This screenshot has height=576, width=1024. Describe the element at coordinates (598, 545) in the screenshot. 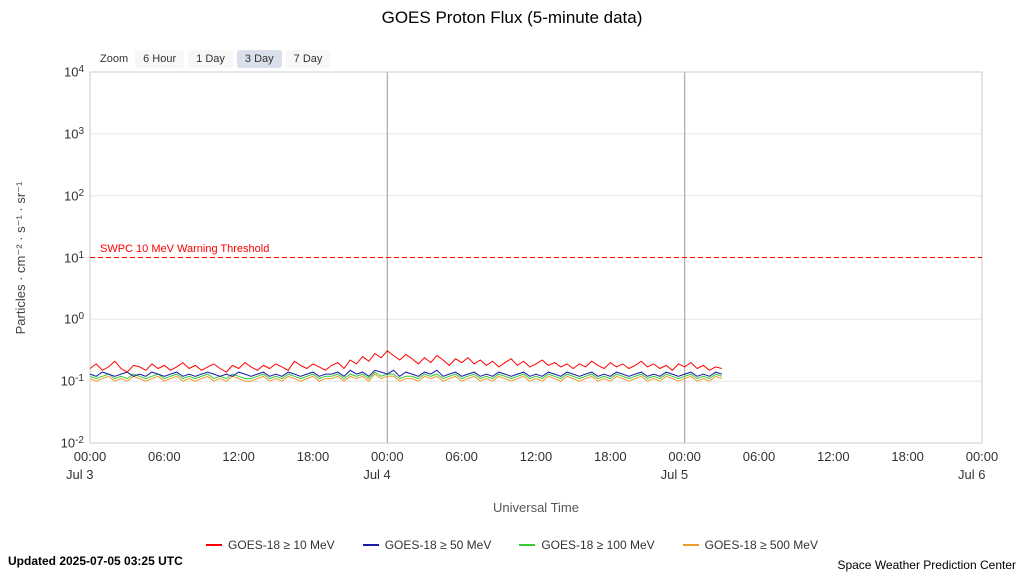

I see `legend-label: GOES-18 ≥ 100 MeV` at that location.